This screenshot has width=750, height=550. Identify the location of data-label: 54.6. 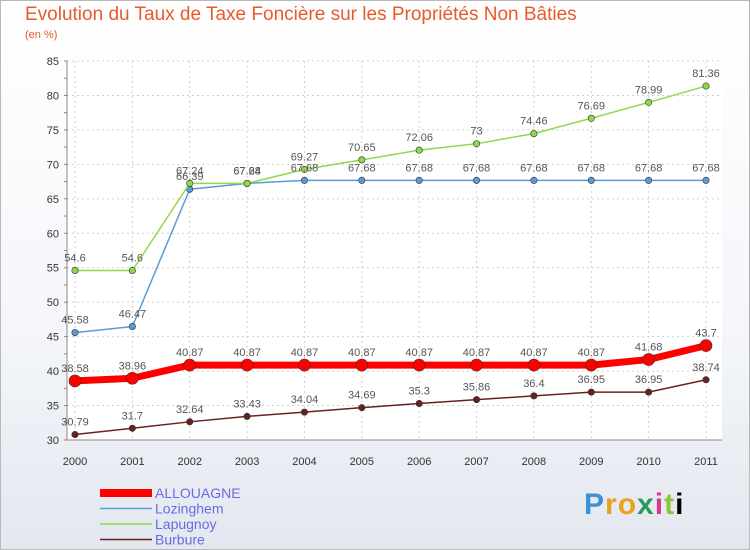
(74, 258).